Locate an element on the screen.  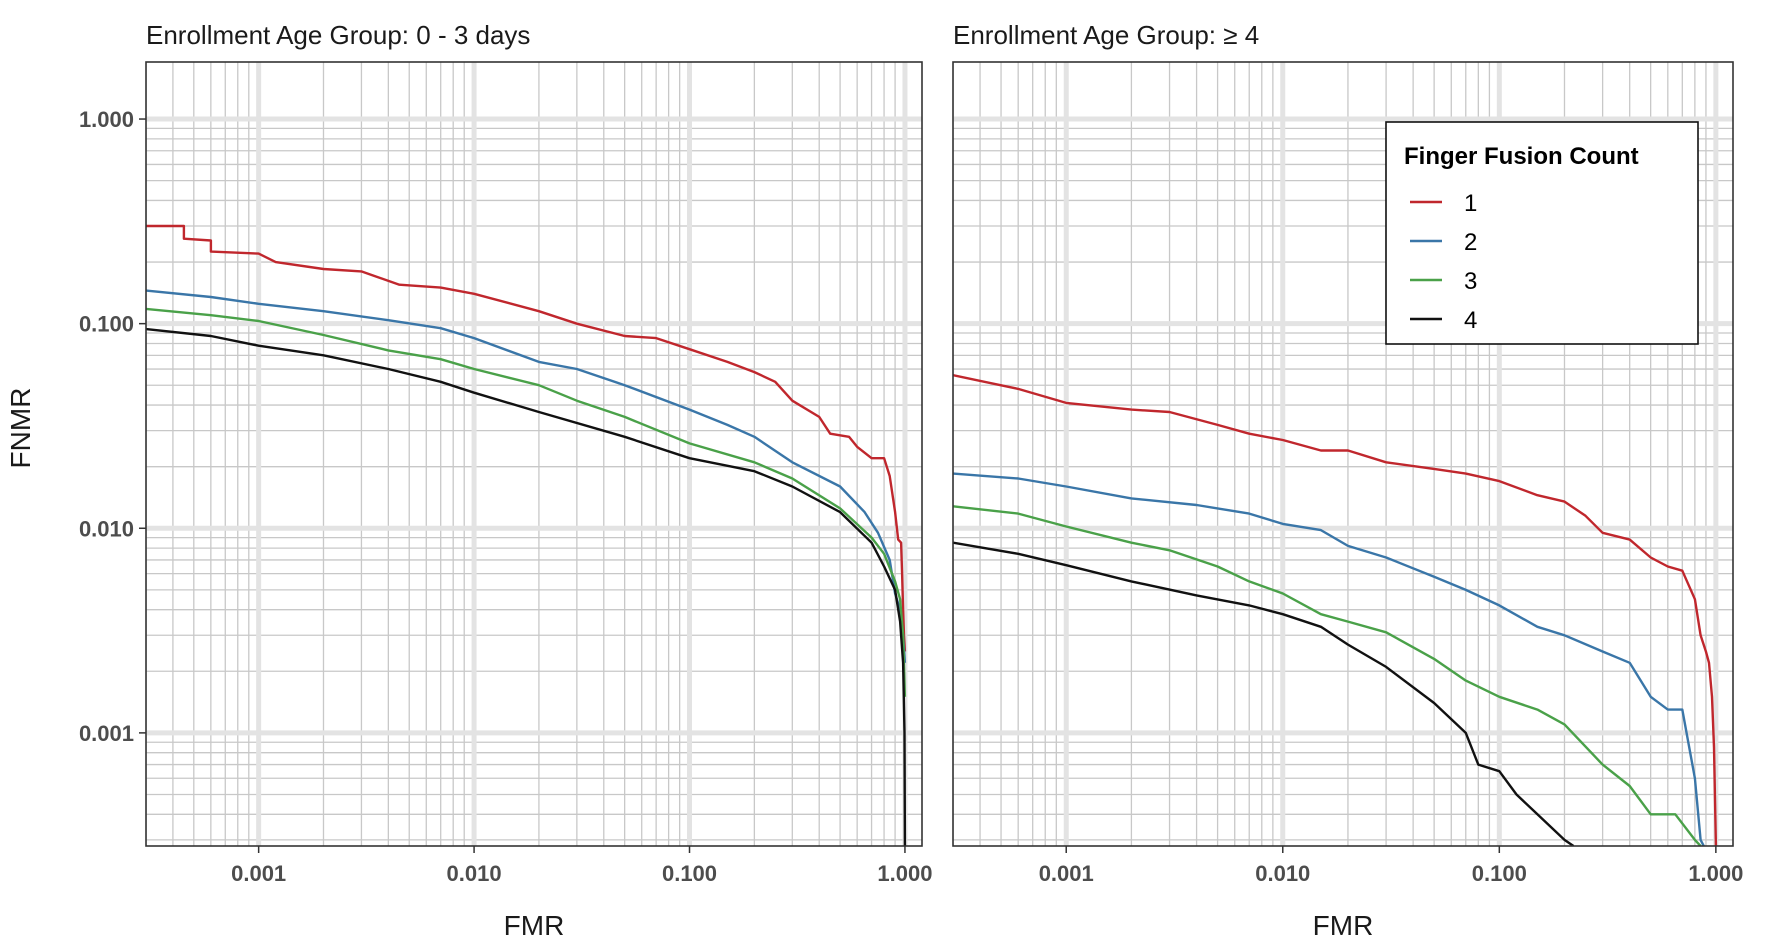
panel-title: Enrollment Age Group: 0 - 3 days is located at coordinates (338, 35).